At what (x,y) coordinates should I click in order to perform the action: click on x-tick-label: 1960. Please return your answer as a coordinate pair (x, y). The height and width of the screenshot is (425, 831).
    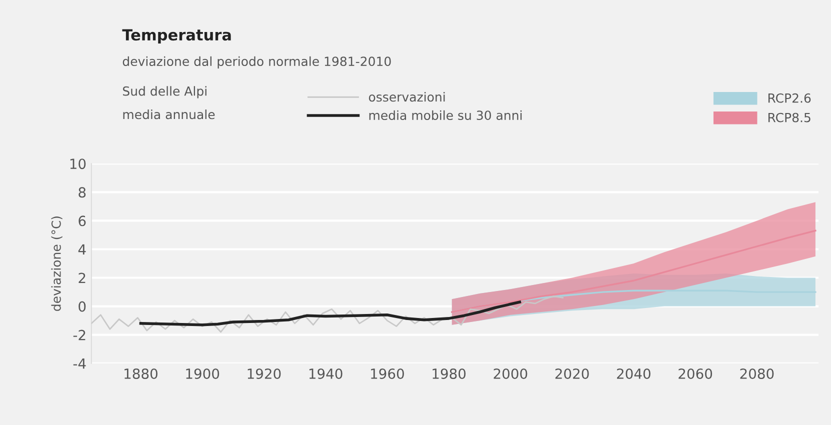
    Looking at the image, I should click on (387, 373).